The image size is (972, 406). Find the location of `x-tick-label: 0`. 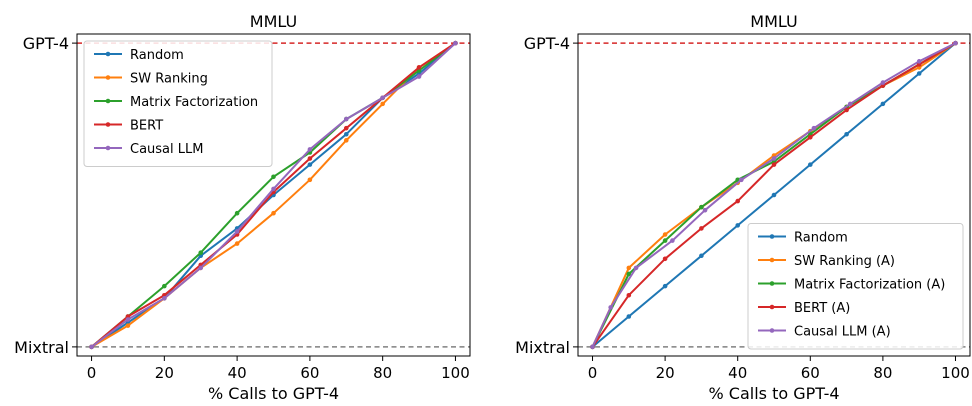

x-tick-label: 0 is located at coordinates (92, 373).